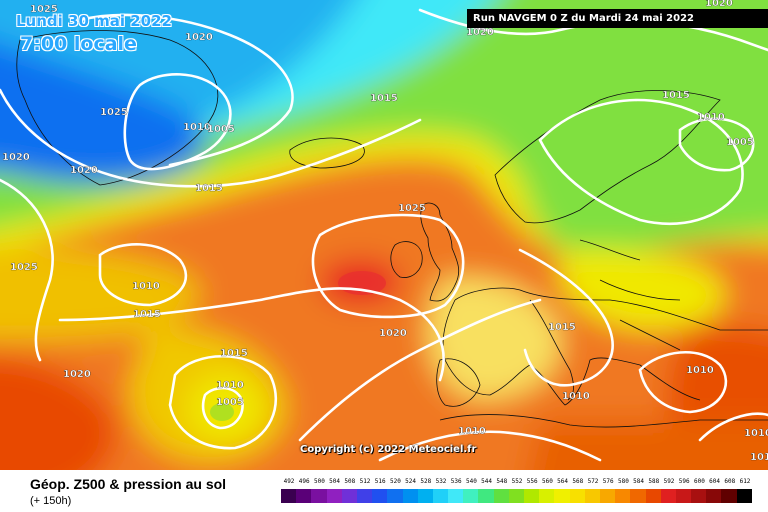 The image size is (768, 512). Describe the element at coordinates (730, 481) in the screenshot. I see `legend-label: 608` at that location.